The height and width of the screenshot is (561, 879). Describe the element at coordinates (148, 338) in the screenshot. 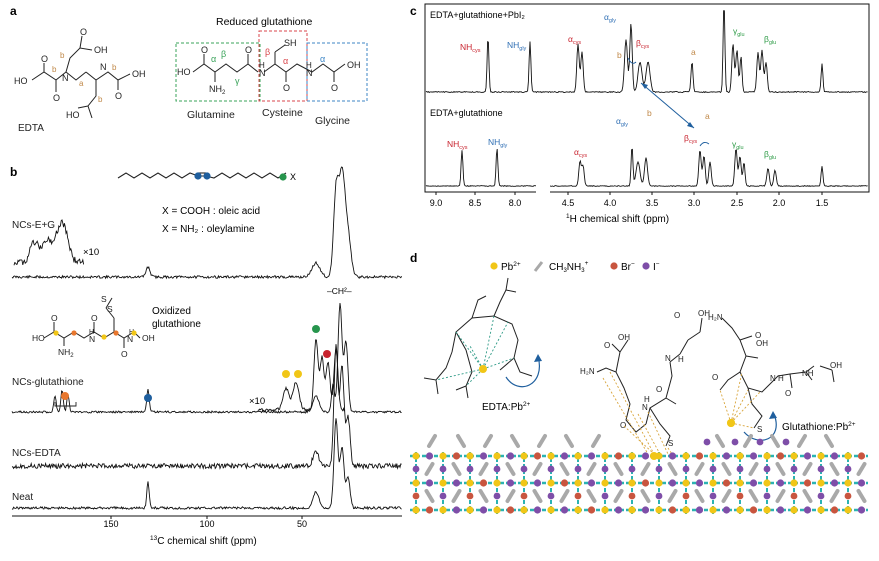

I see `ox-oh: OH` at that location.